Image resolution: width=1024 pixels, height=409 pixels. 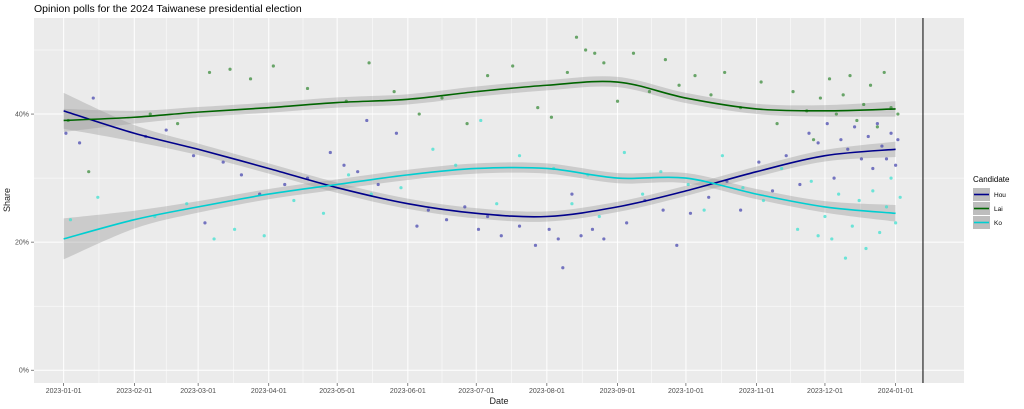 What do you see at coordinates (22, 243) in the screenshot?
I see `y-tick-label: 20%` at bounding box center [22, 243].